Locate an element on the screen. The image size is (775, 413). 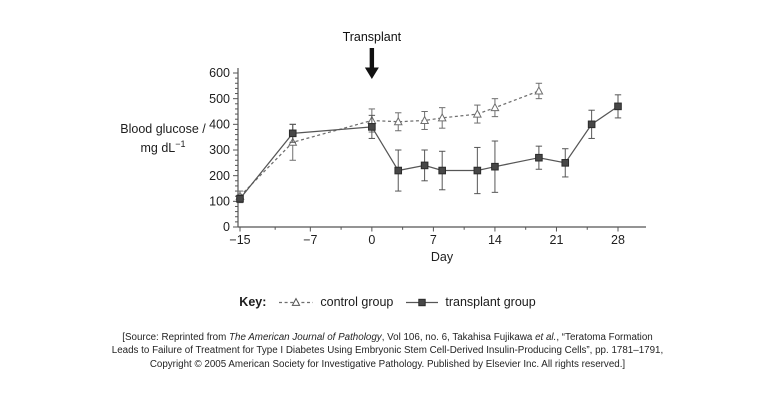
legend-item-control: control group is located at coordinates (335, 302).